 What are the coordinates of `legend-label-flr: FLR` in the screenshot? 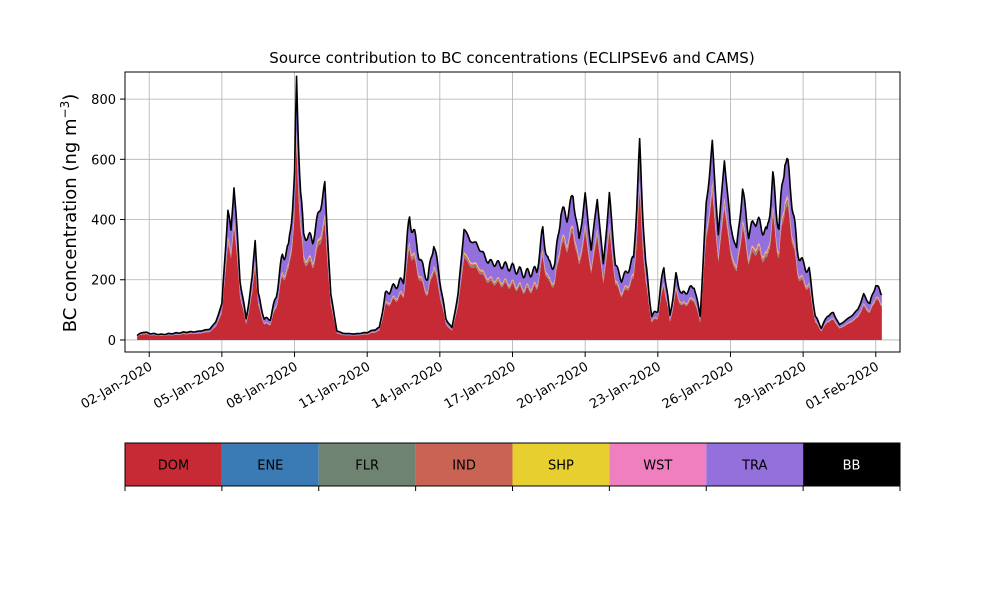 It's located at (367, 466).